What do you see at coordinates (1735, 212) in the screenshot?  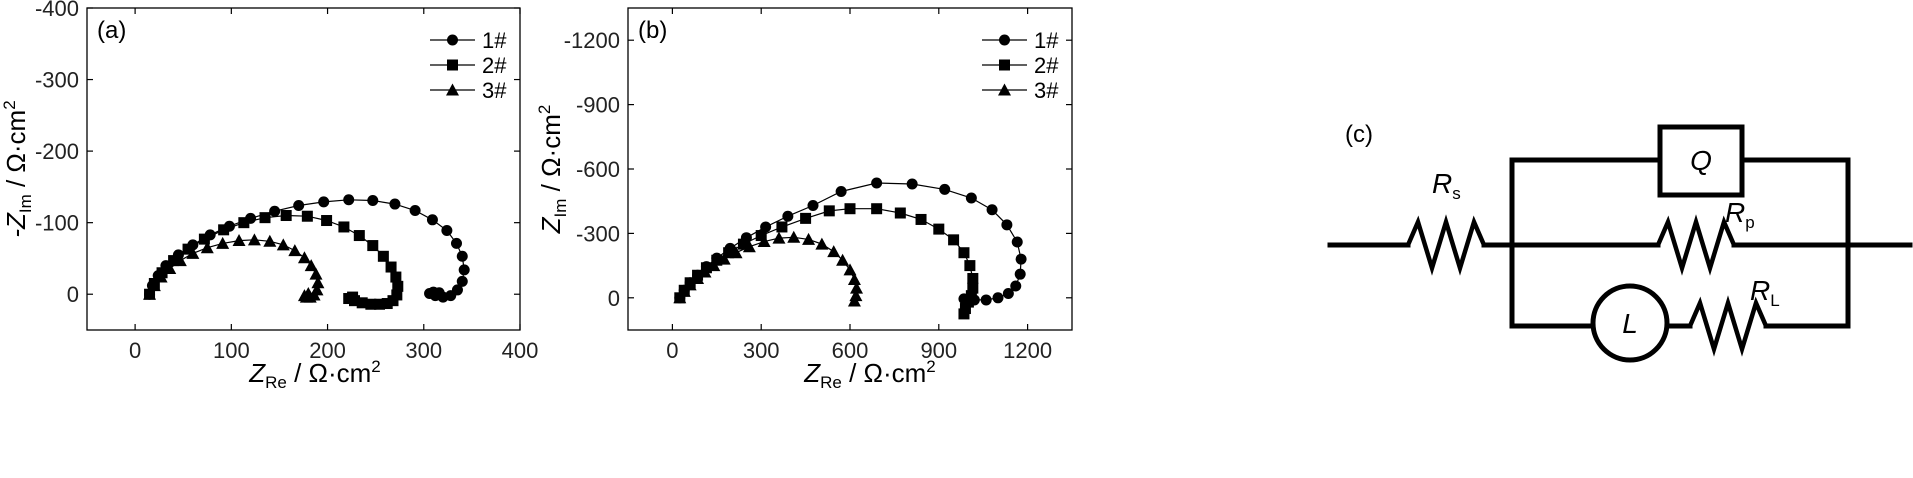 I see `label-rp-main: R` at bounding box center [1735, 212].